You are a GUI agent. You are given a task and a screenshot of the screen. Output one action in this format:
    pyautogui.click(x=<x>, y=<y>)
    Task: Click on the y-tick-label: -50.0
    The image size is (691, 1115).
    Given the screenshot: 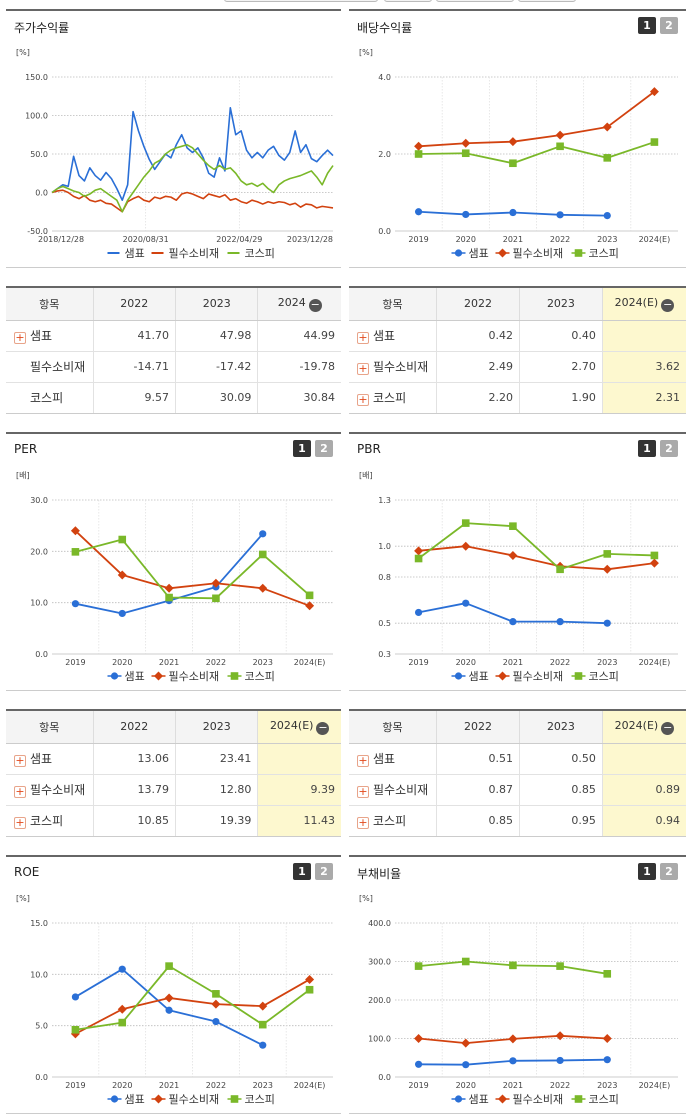 What is the action you would take?
    pyautogui.click(x=37, y=231)
    